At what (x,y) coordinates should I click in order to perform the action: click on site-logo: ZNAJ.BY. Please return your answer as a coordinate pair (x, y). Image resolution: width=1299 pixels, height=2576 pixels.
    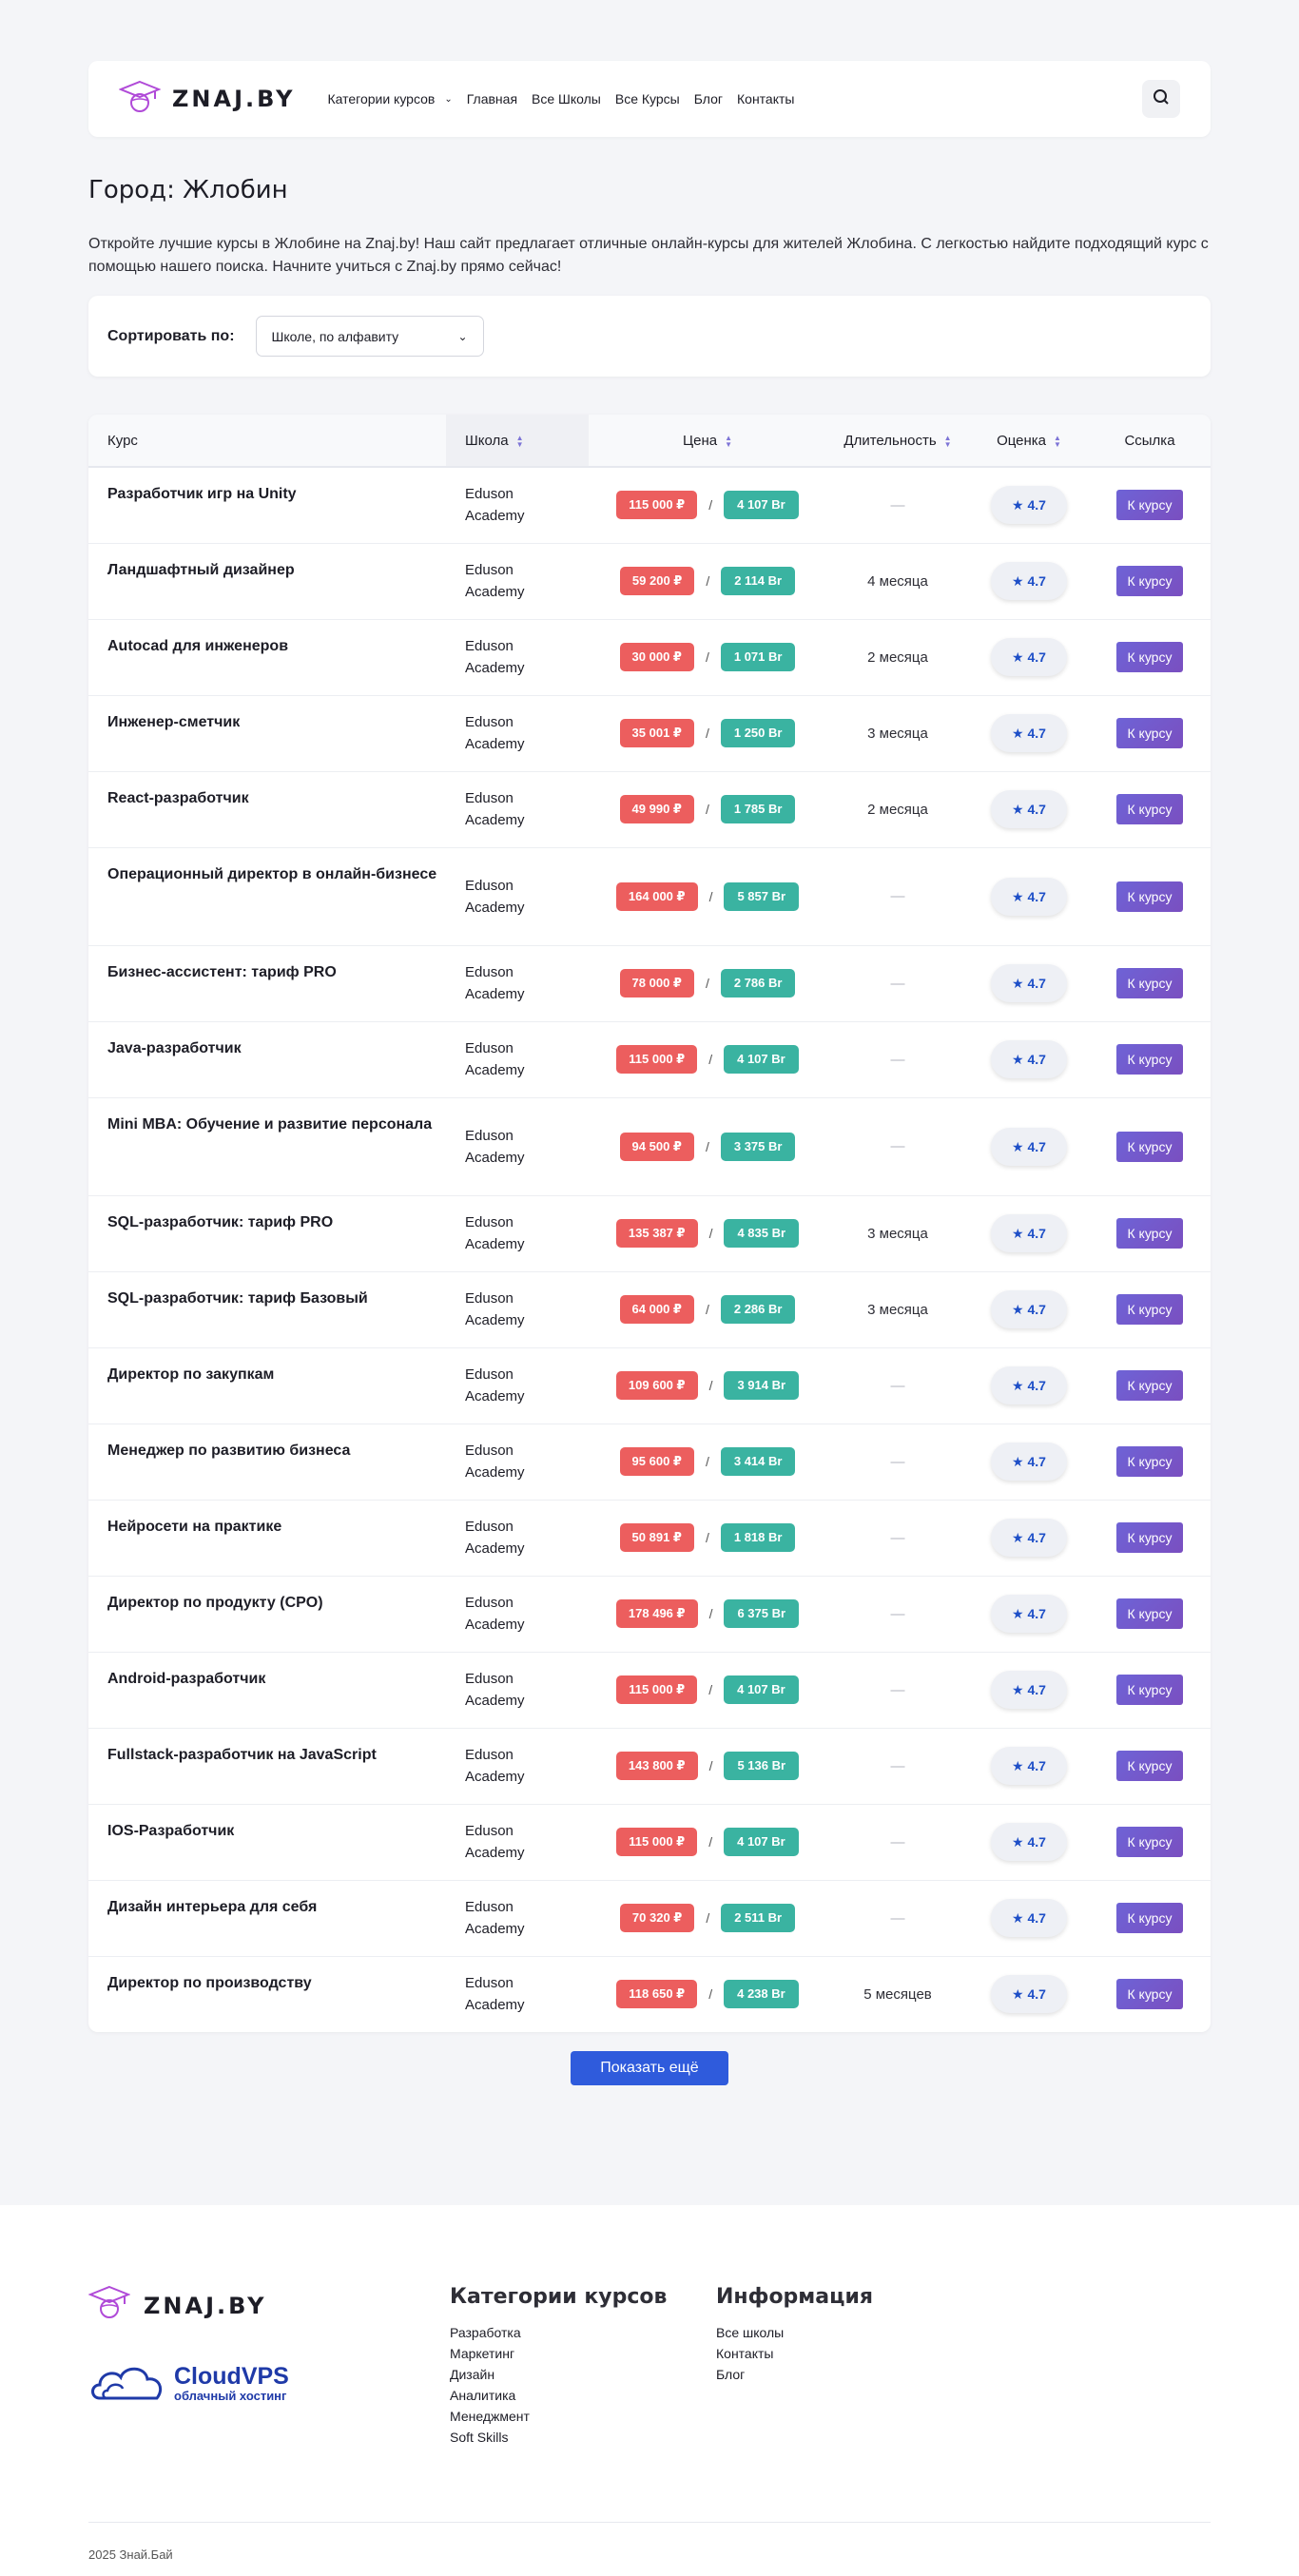
    Looking at the image, I should click on (206, 99).